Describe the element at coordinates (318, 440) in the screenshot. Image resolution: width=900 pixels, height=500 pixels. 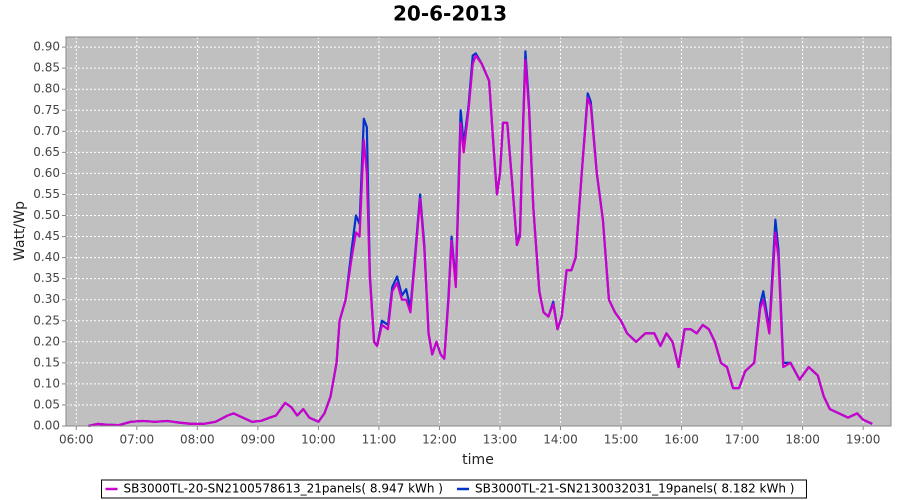
I see `x-tick-label: 10:00` at that location.